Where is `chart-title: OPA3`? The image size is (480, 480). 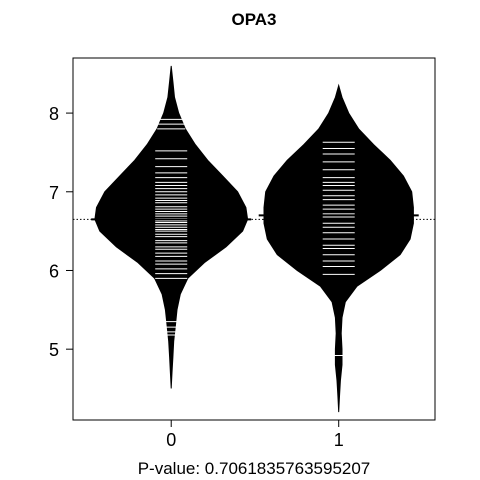 chart-title: OPA3 is located at coordinates (253, 19).